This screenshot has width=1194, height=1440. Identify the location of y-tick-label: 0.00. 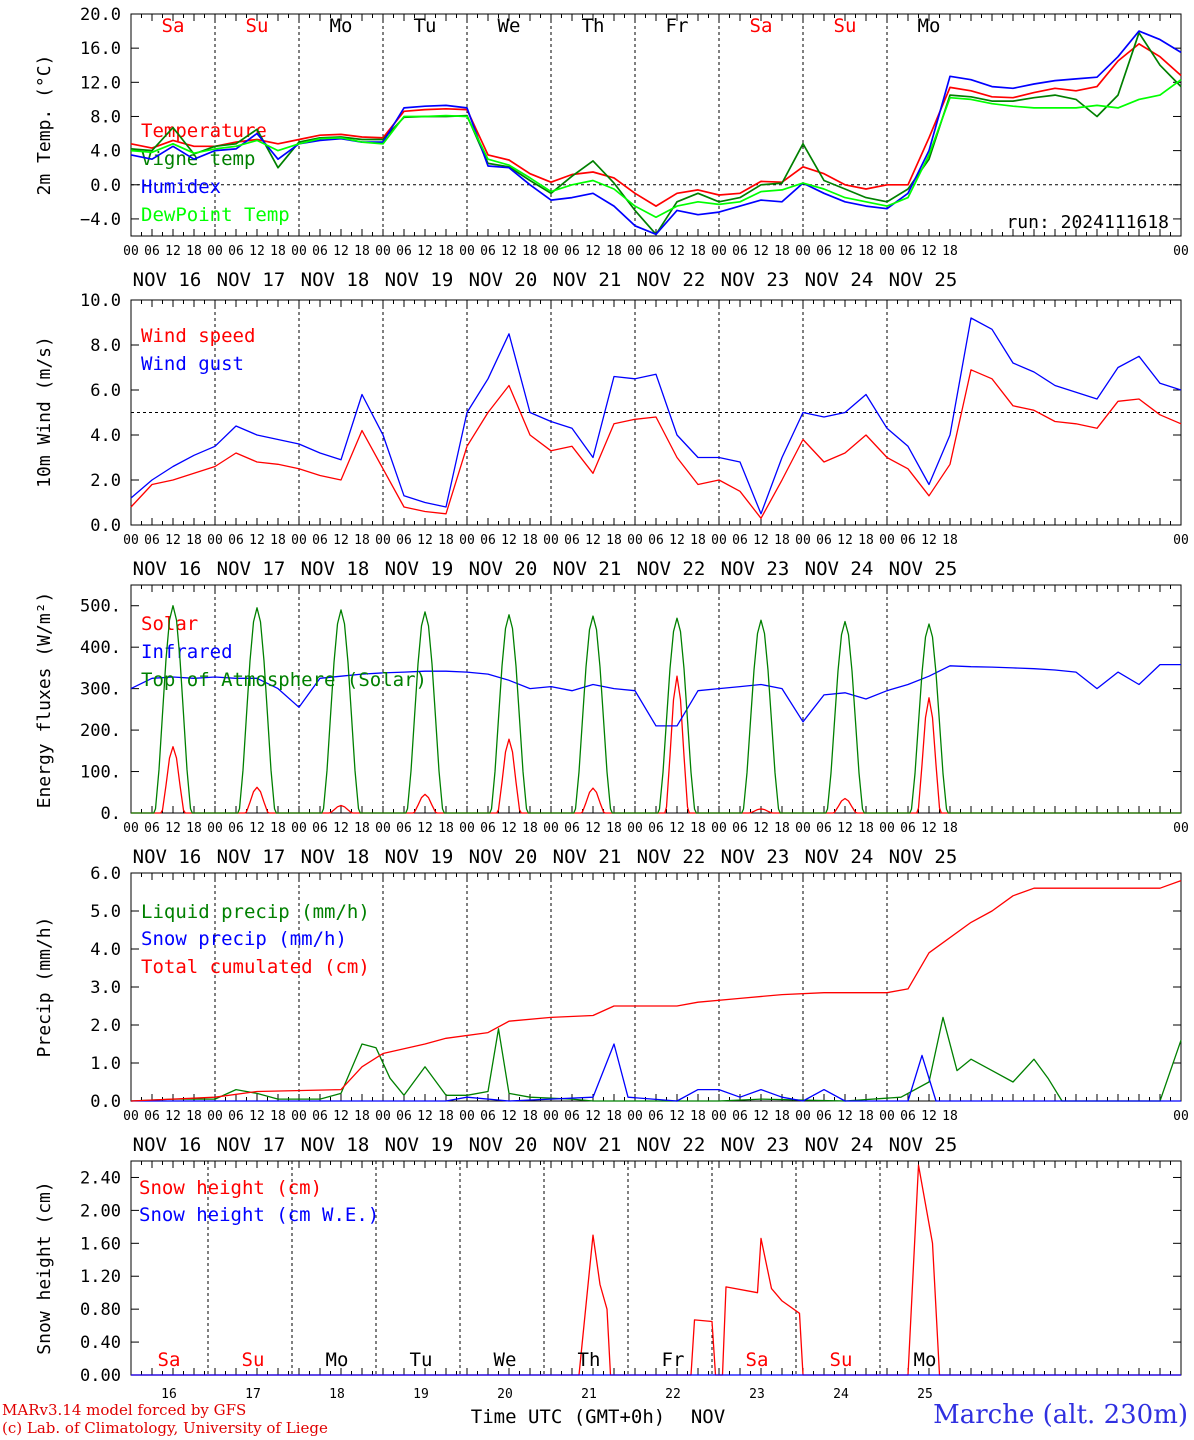
(100, 1376).